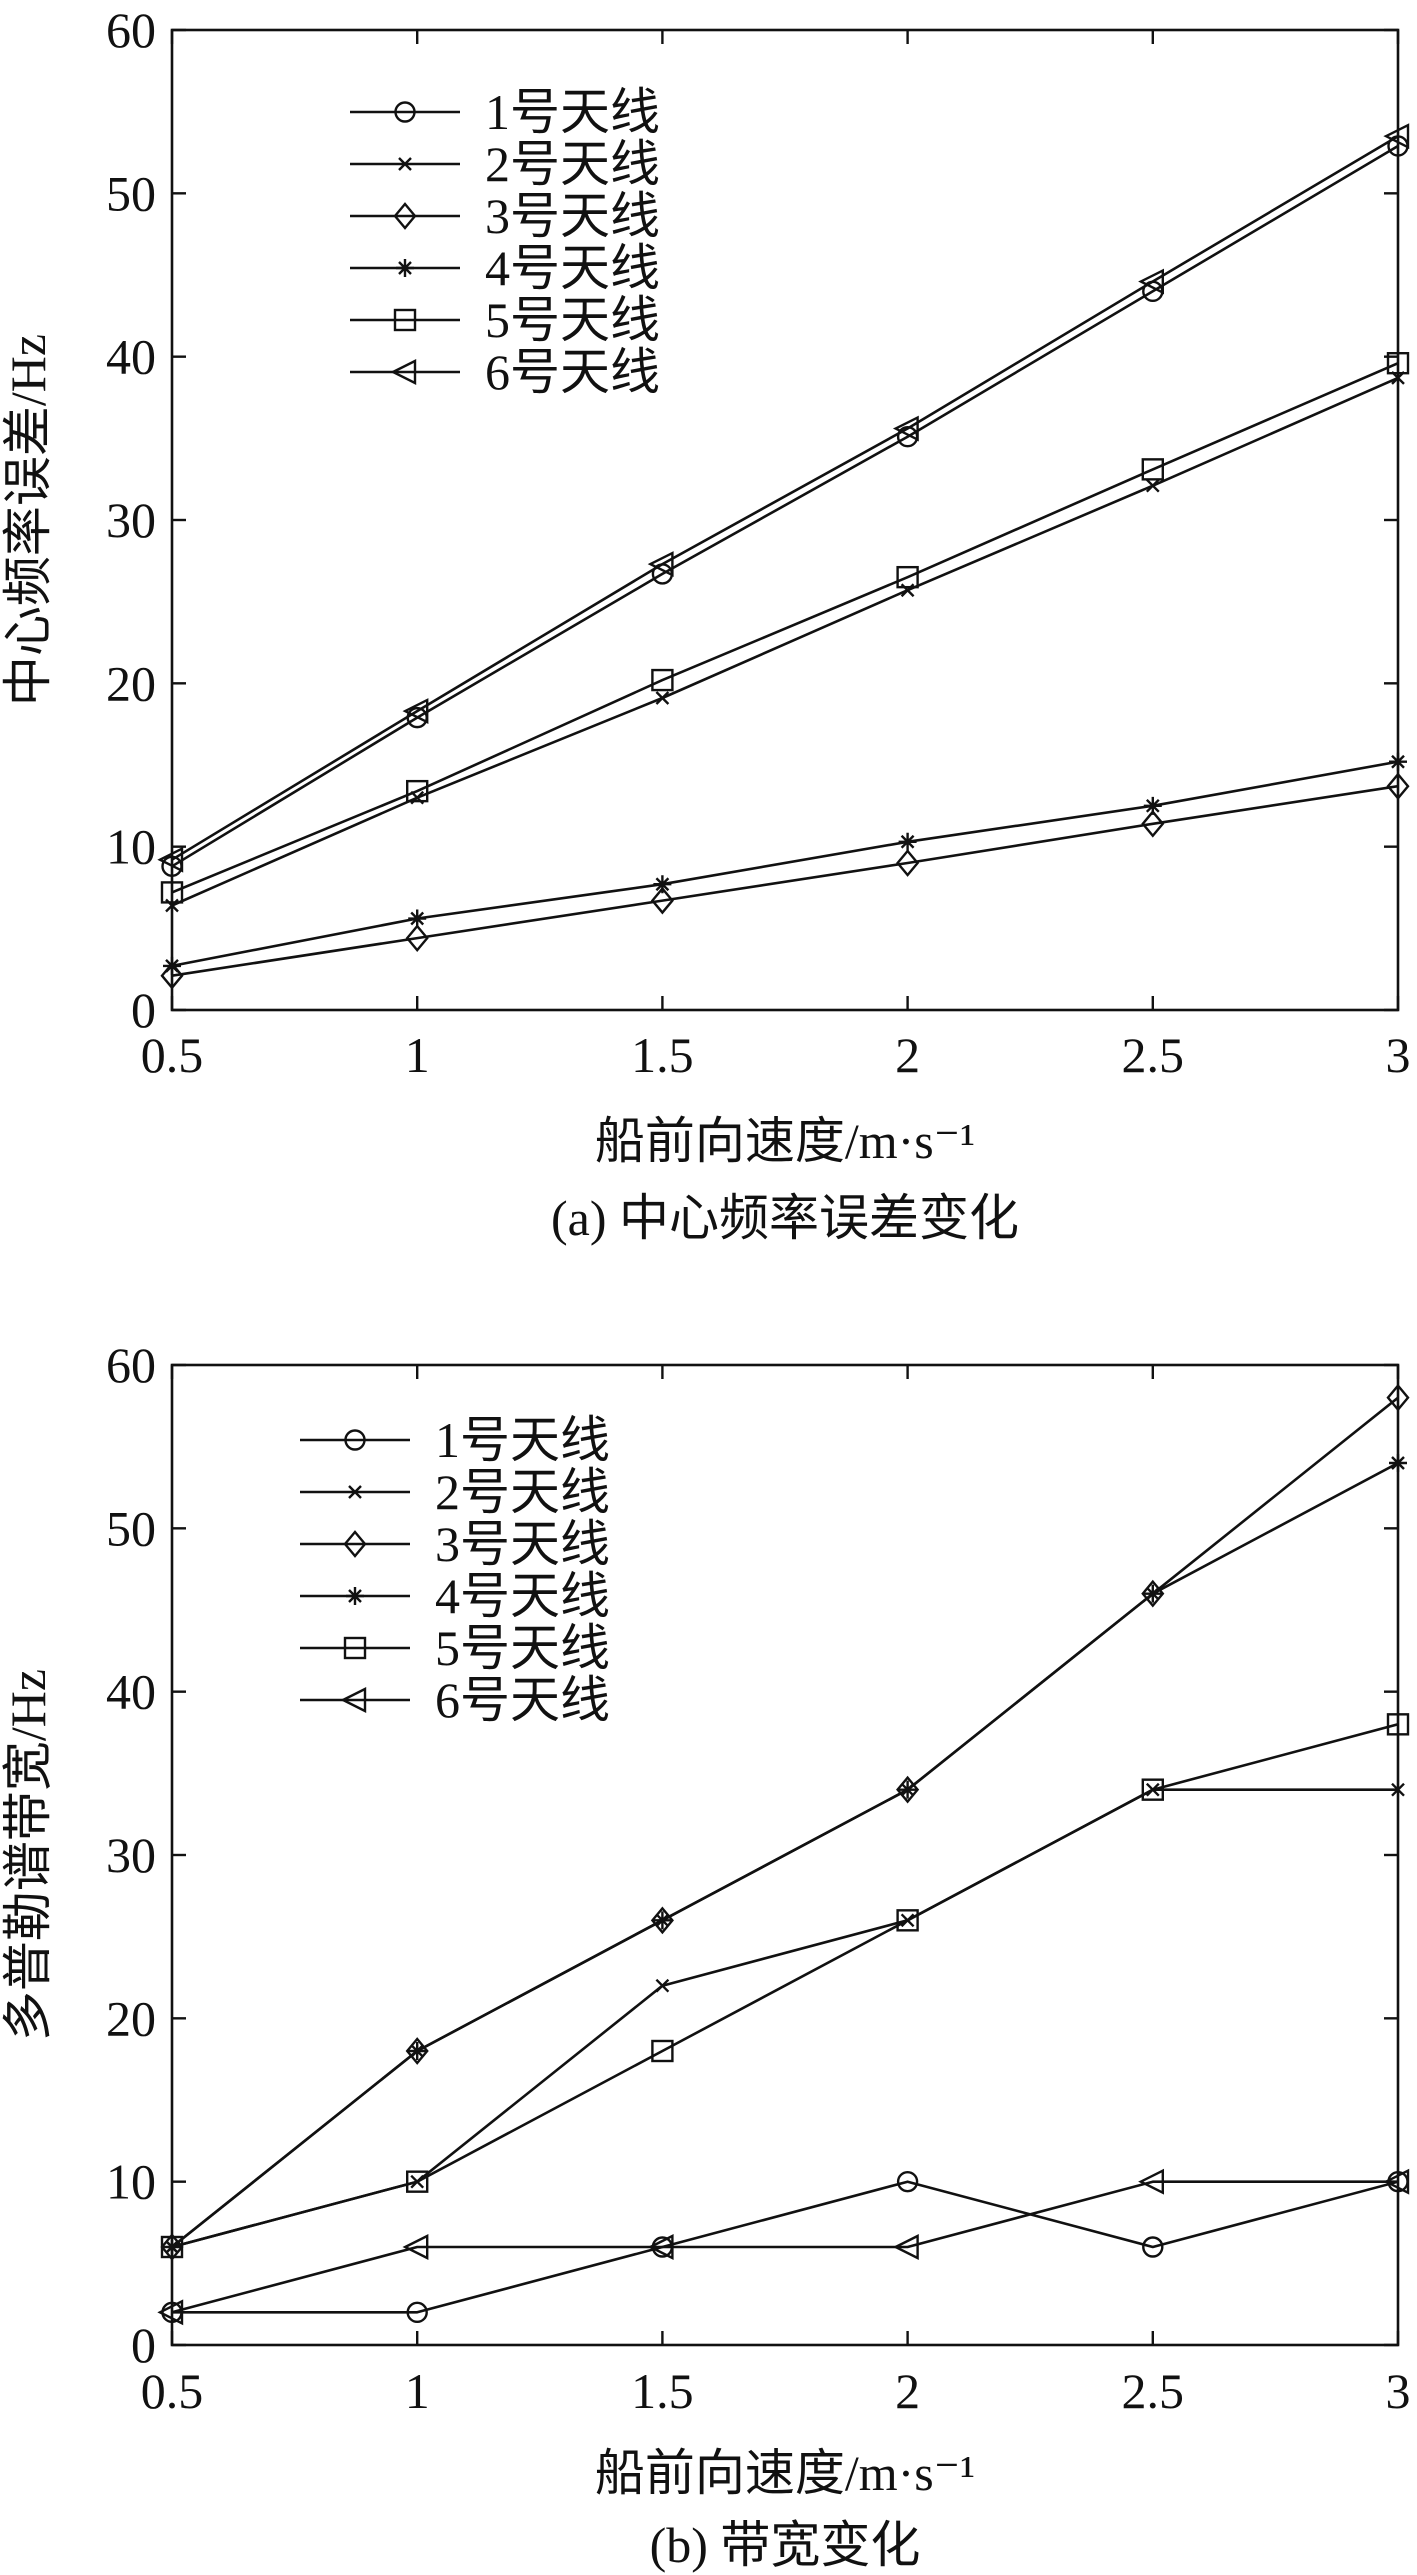  Describe the element at coordinates (131, 193) in the screenshot. I see `chart-a-y-tick-label: 50` at that location.